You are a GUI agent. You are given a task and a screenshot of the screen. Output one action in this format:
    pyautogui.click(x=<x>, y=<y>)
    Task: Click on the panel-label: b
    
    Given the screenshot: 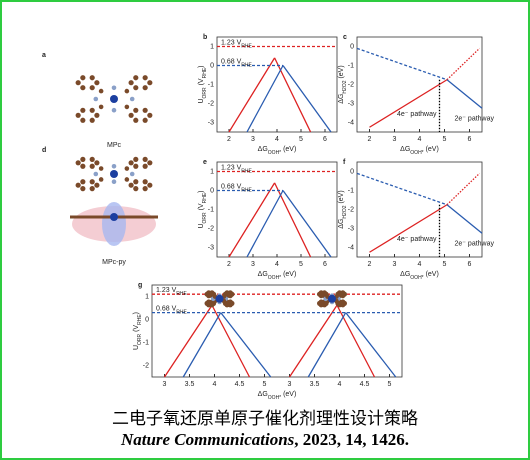 What is the action you would take?
    pyautogui.click(x=205, y=37)
    